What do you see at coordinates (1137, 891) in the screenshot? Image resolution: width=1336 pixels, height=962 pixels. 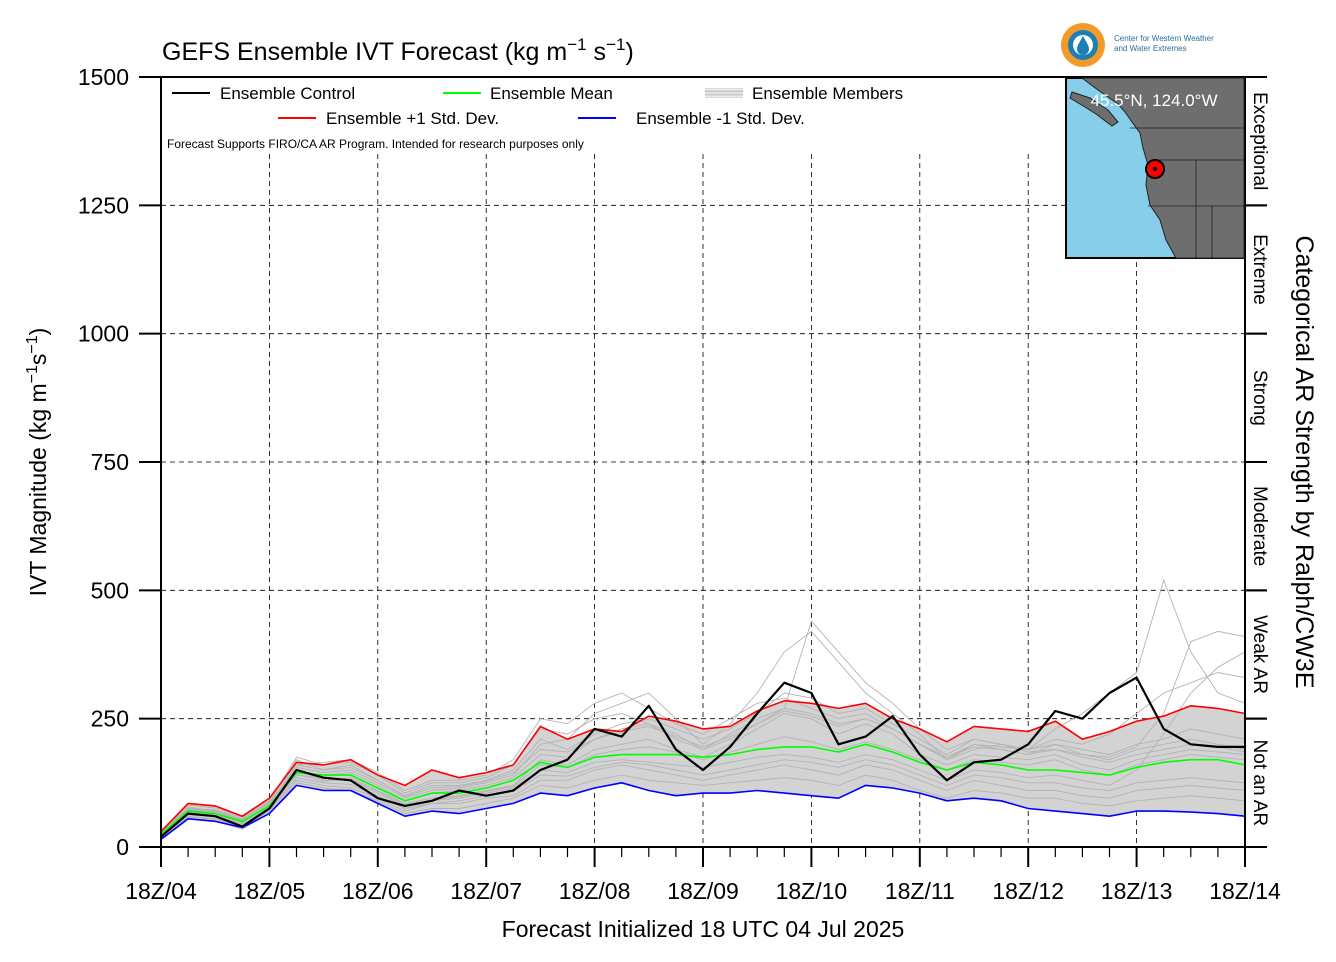 I see `x-tick-label: 18Z/13` at bounding box center [1137, 891].